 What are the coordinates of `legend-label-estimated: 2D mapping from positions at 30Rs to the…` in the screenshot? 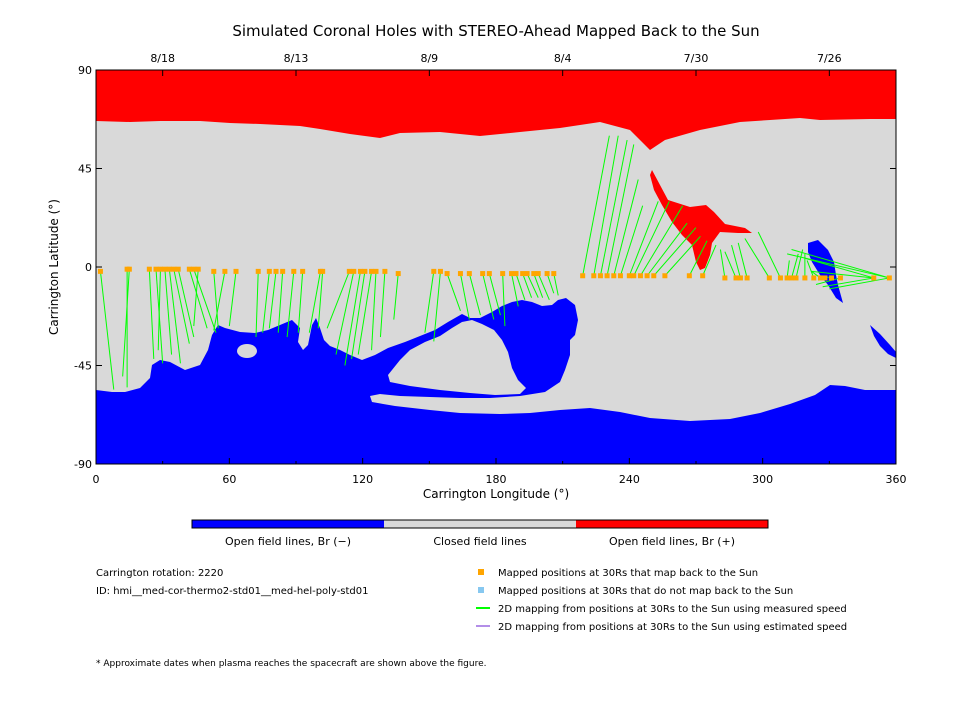 It's located at (672, 627).